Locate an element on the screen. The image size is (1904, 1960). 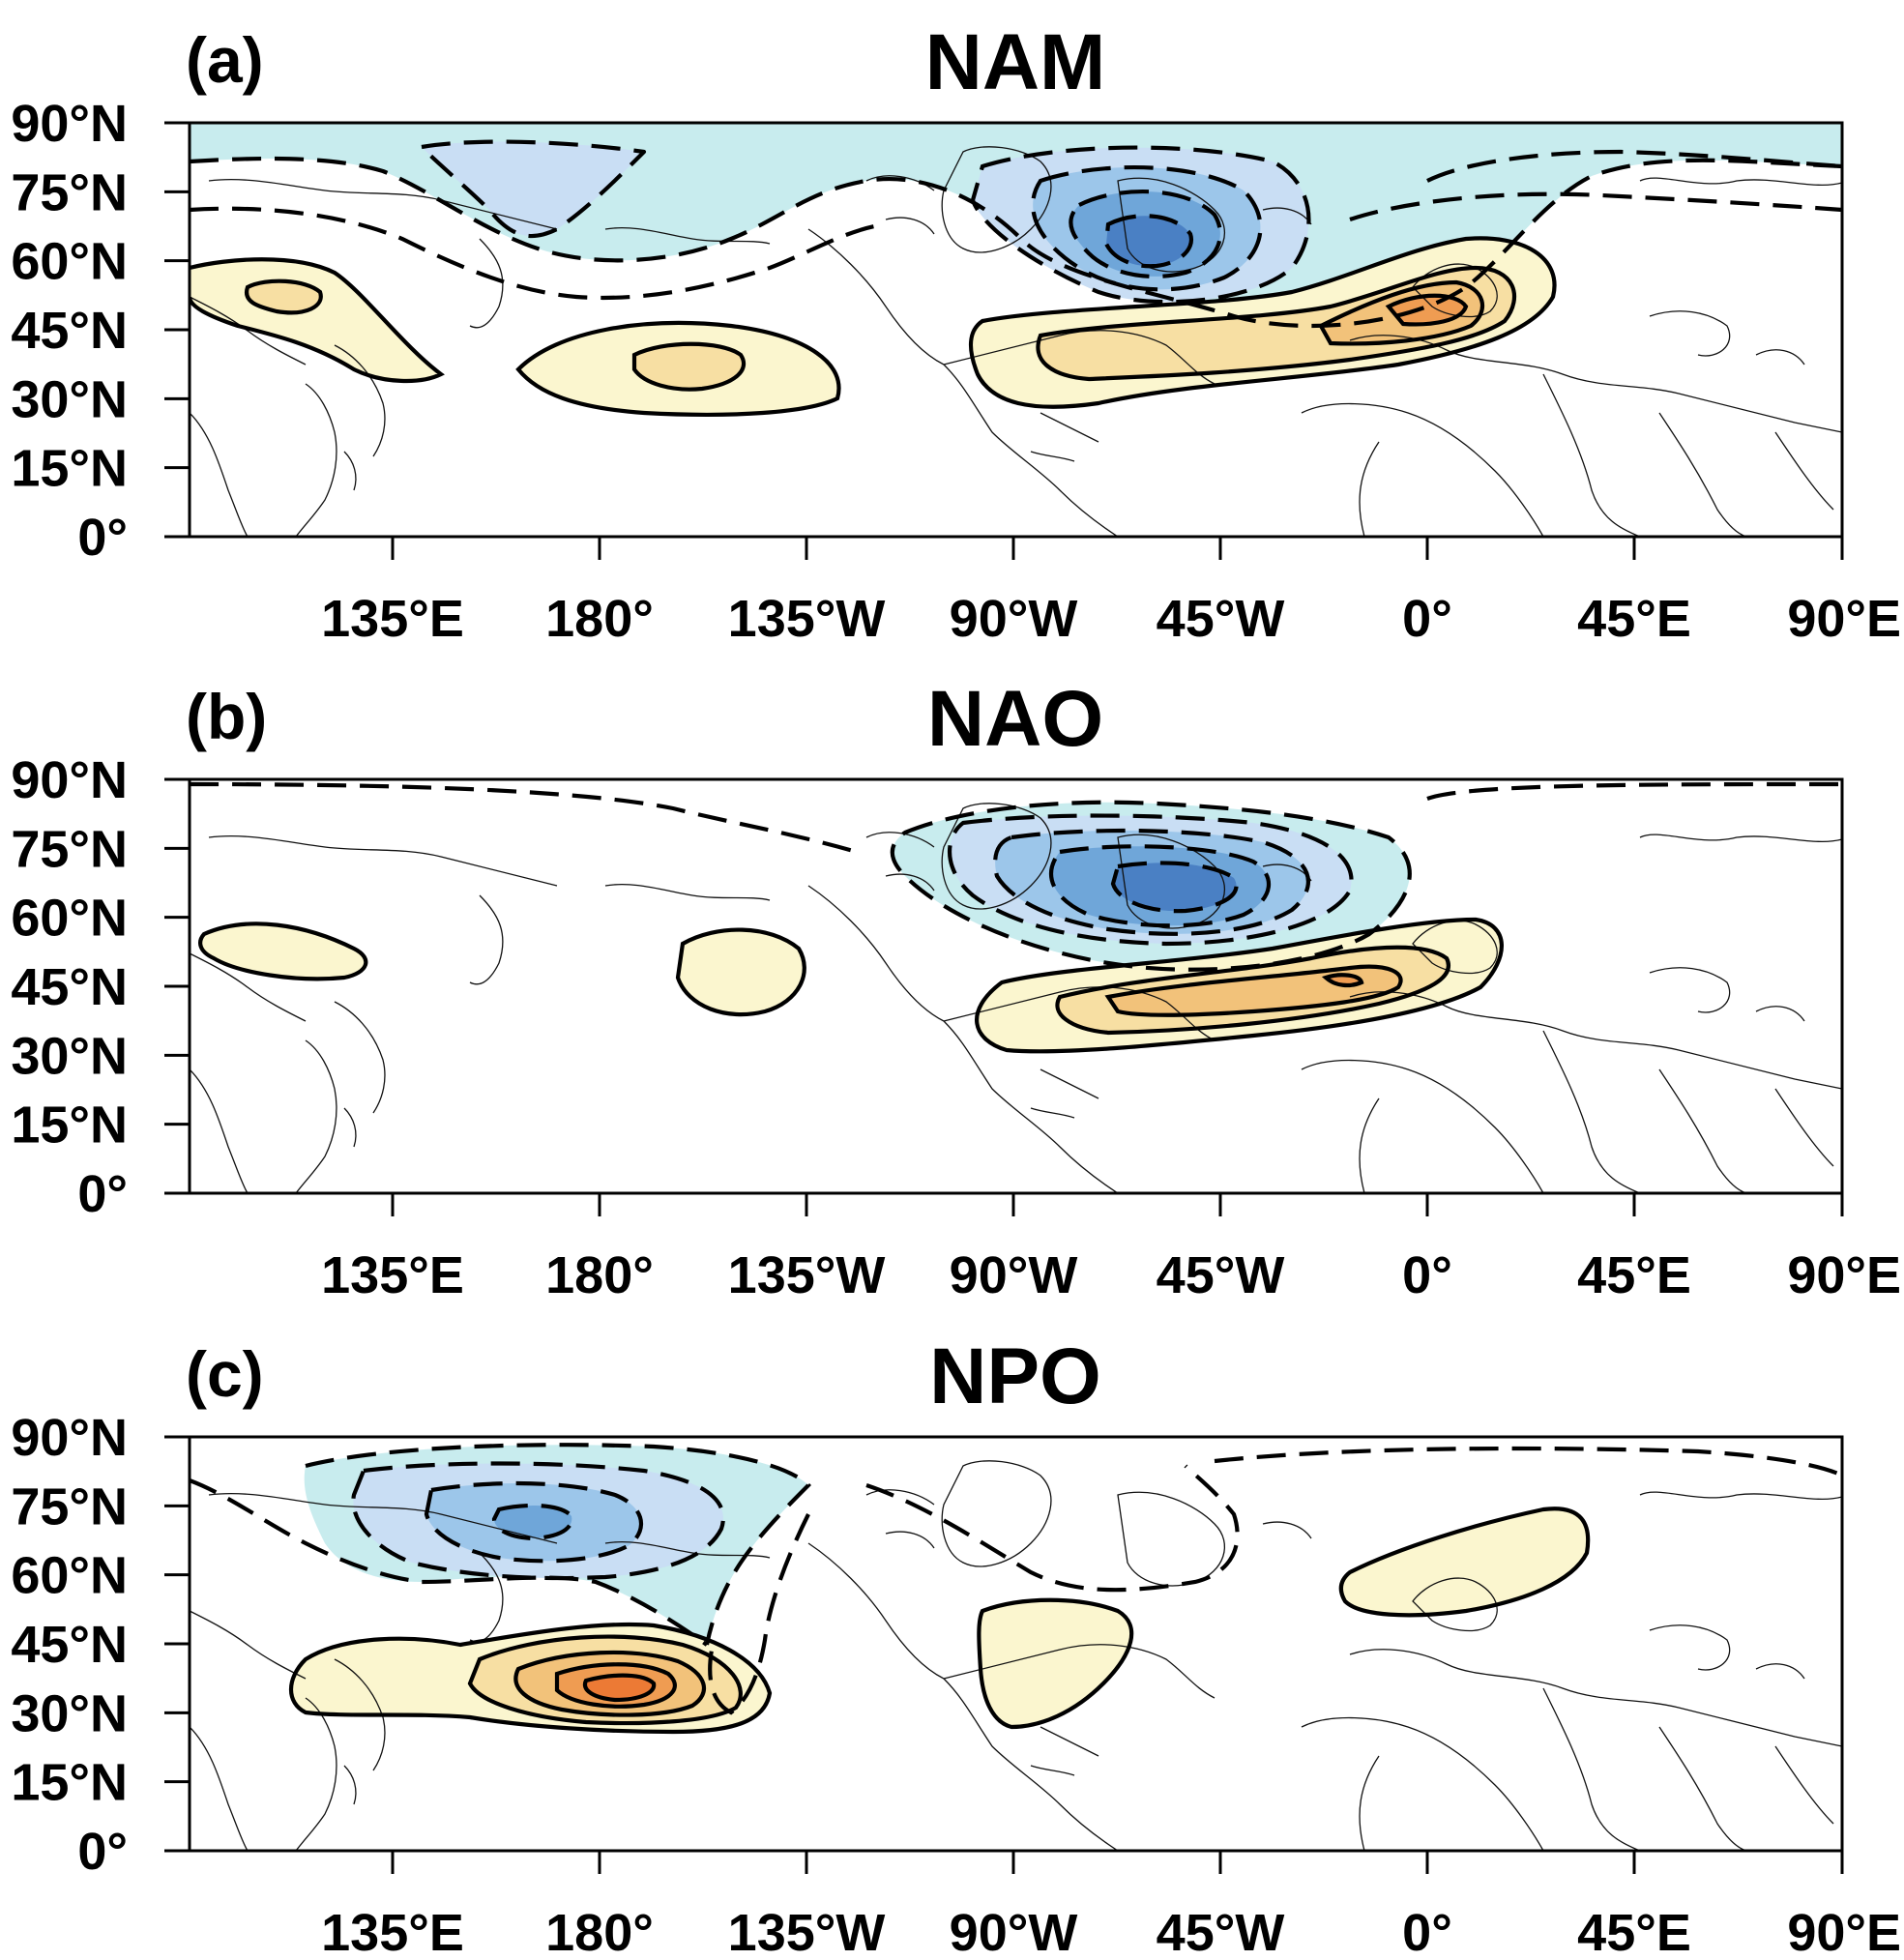
shade-pos2 is located at coordinates (690, 366).